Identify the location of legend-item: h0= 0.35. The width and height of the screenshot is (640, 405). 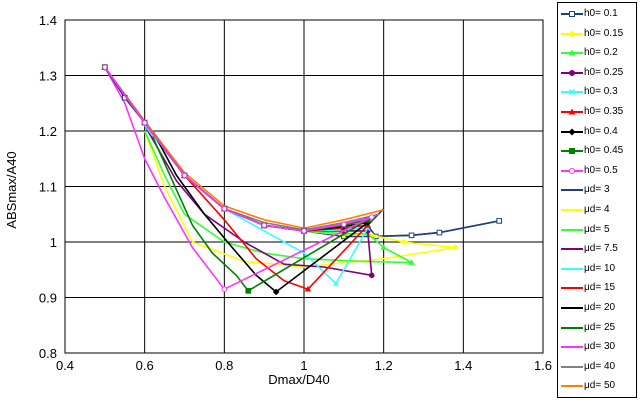
(597, 112).